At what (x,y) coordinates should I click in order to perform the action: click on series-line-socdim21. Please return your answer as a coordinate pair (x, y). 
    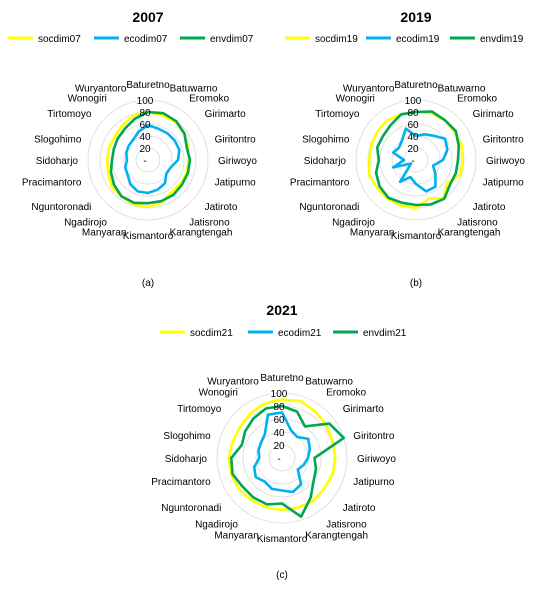
    Looking at the image, I should click on (282, 455).